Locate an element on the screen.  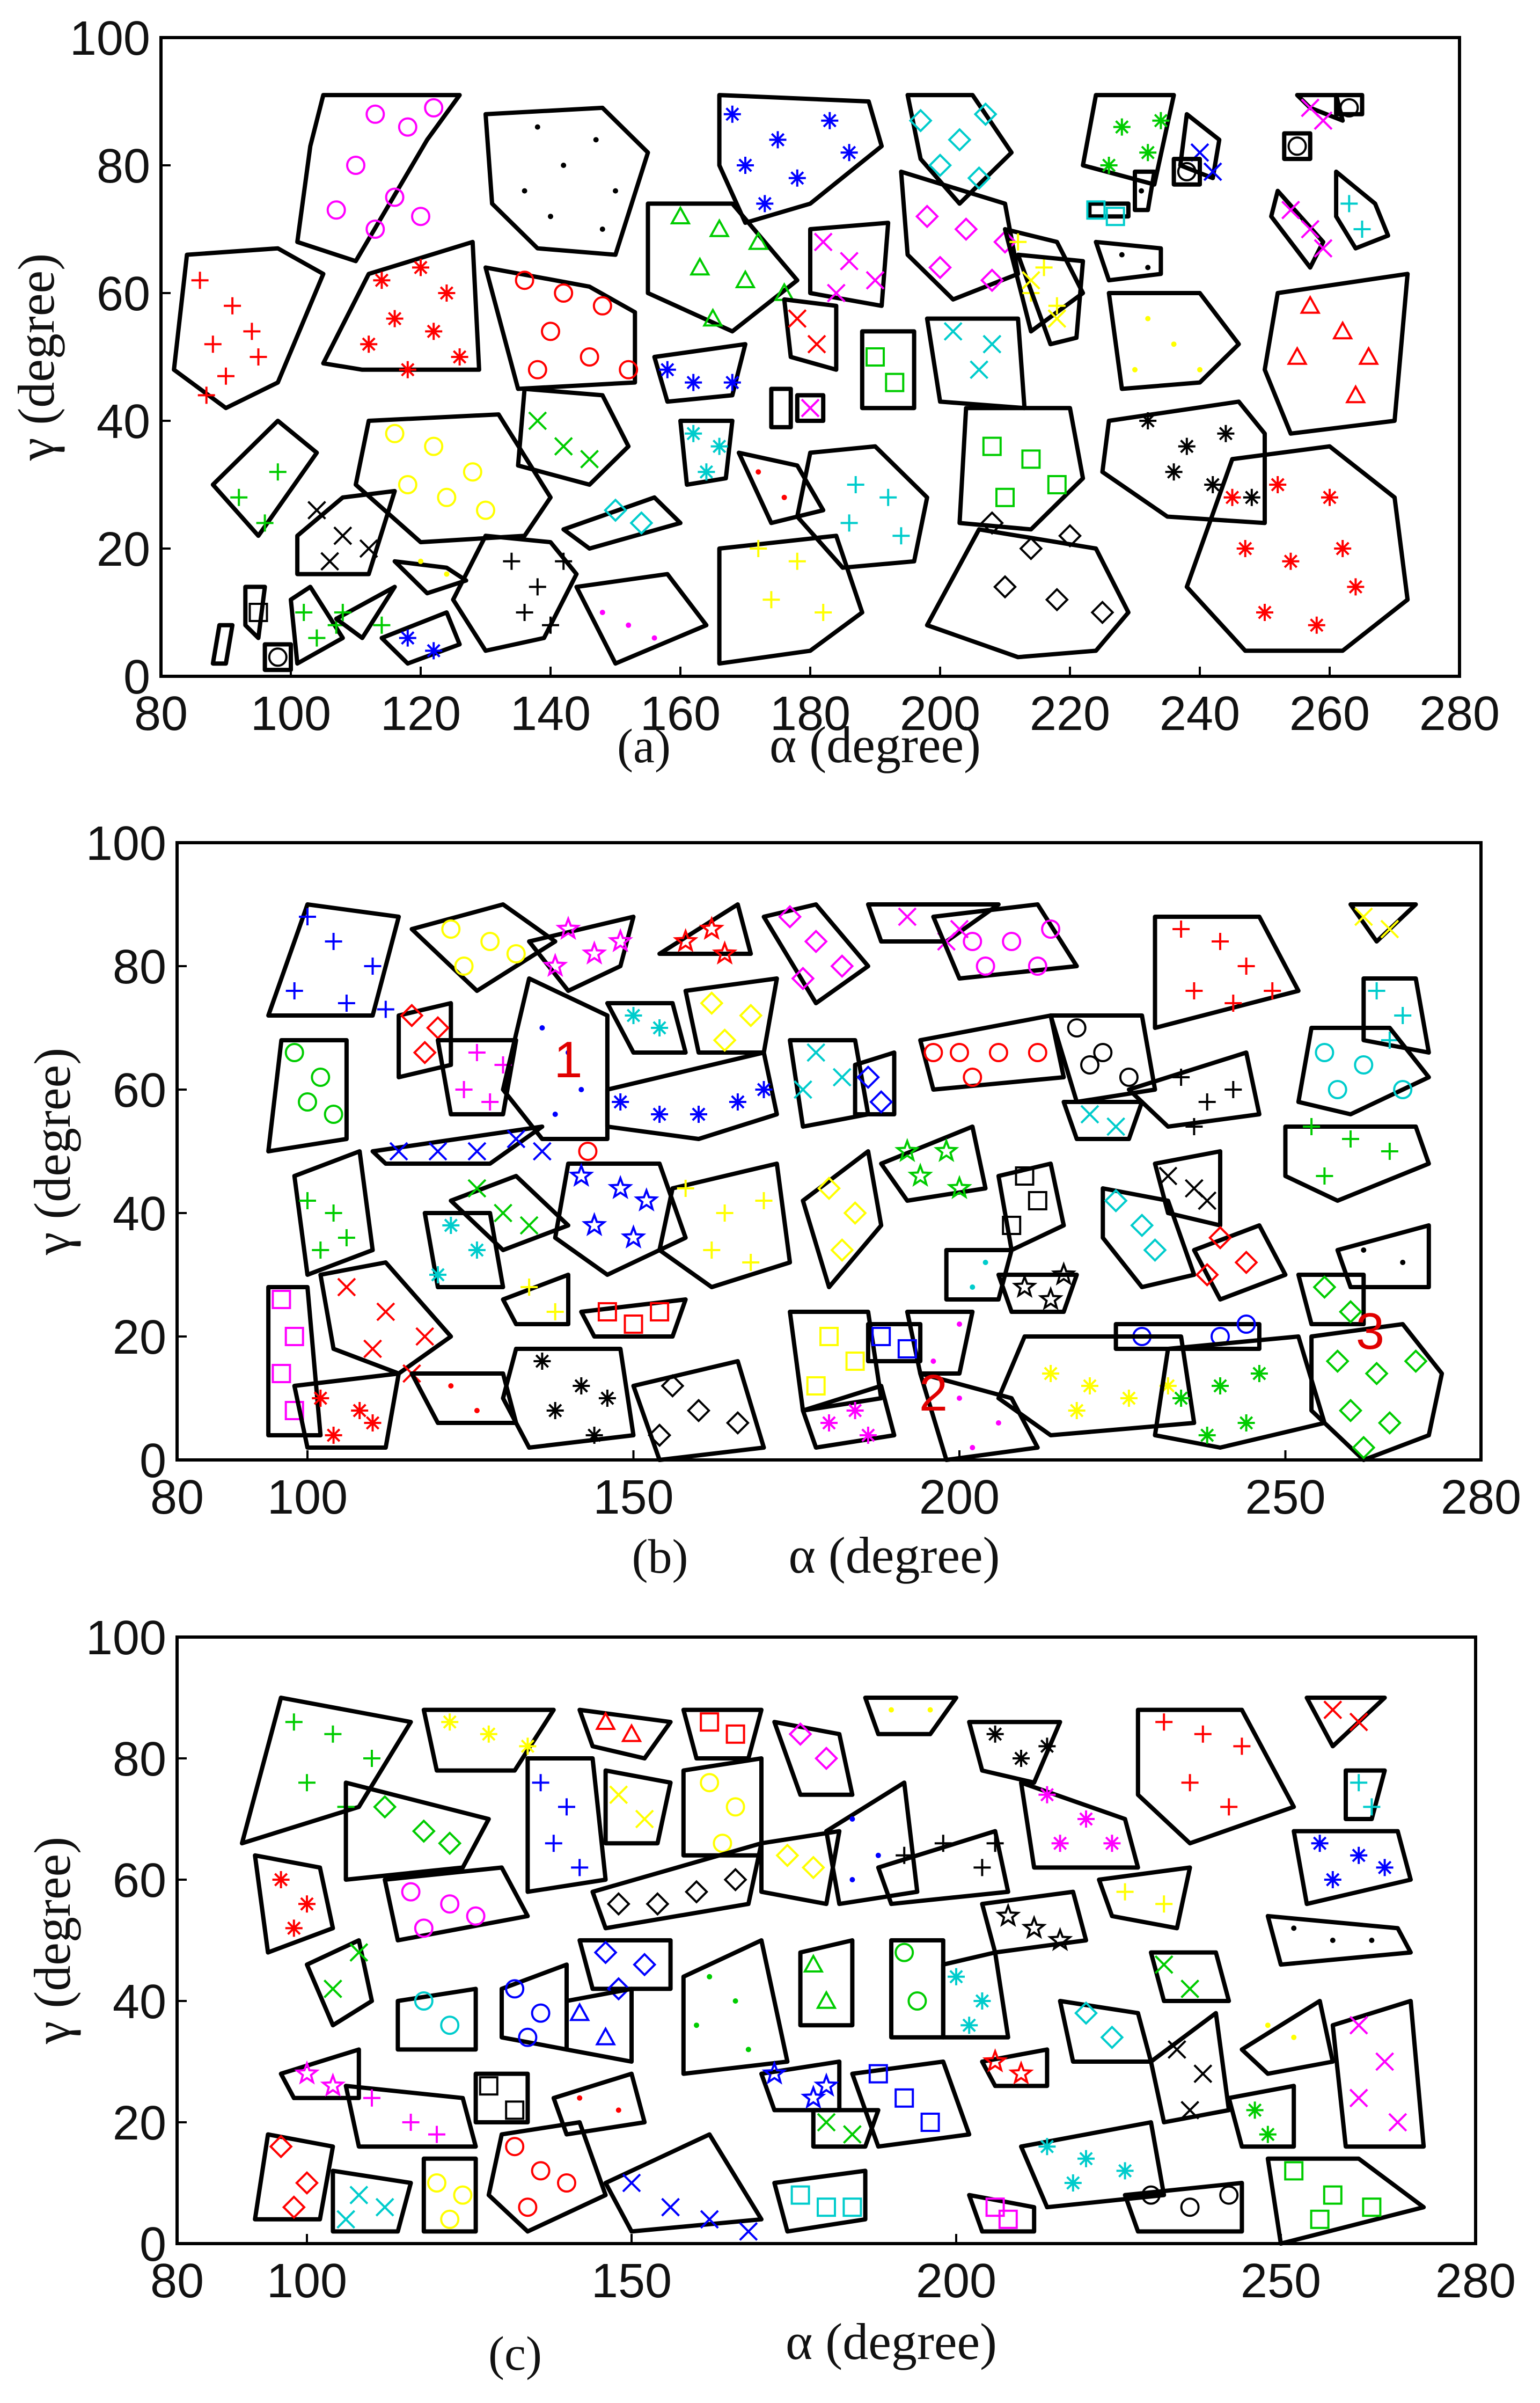
x-axis-label: α (degree) is located at coordinates (894, 1555).